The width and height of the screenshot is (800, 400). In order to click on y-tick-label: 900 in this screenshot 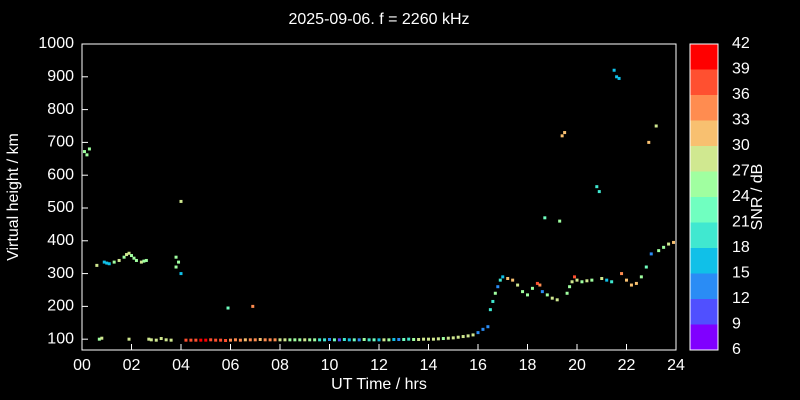, I will do `click(60, 76)`.